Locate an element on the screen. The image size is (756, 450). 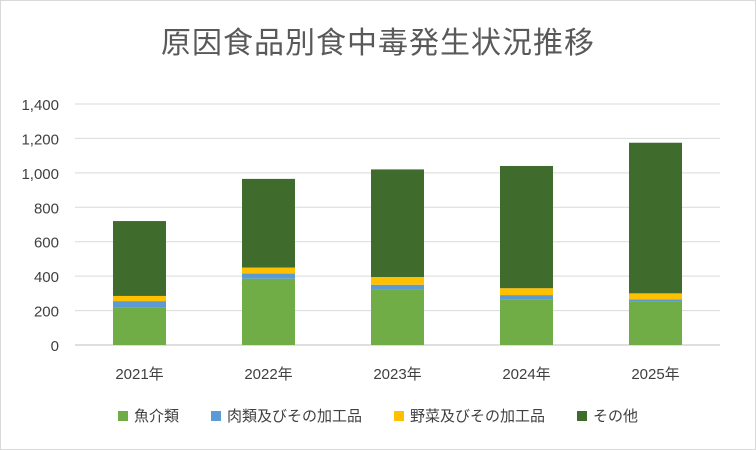
y-tick-label: 0 is located at coordinates (55, 346).